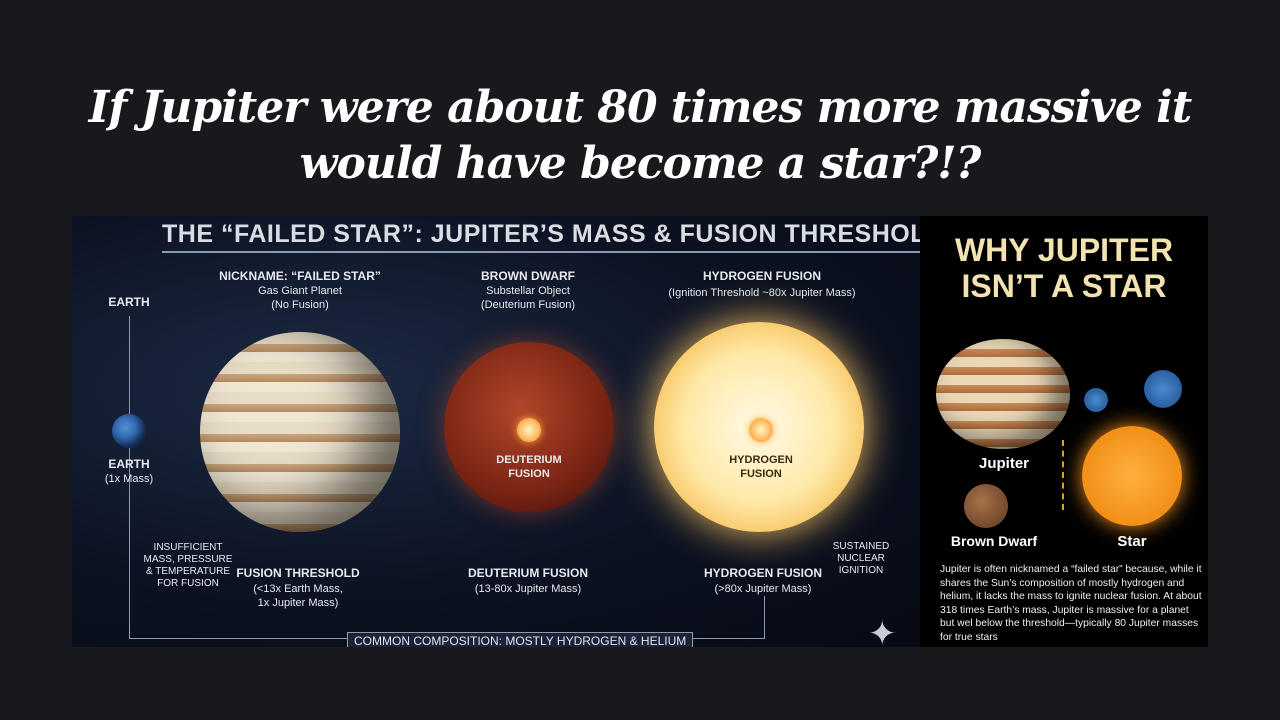 The height and width of the screenshot is (720, 1280). I want to click on star-label: Star, so click(1132, 541).